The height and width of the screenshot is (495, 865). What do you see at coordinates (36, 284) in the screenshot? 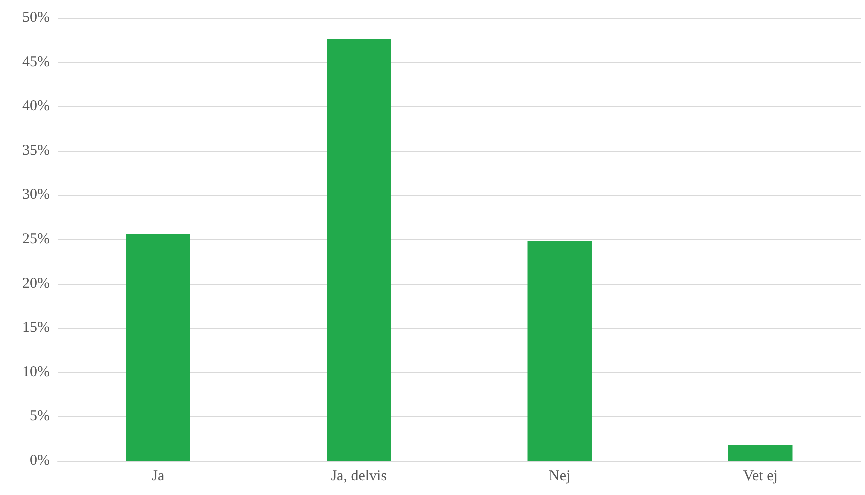
I see `y-tick-label: 20%` at bounding box center [36, 284].